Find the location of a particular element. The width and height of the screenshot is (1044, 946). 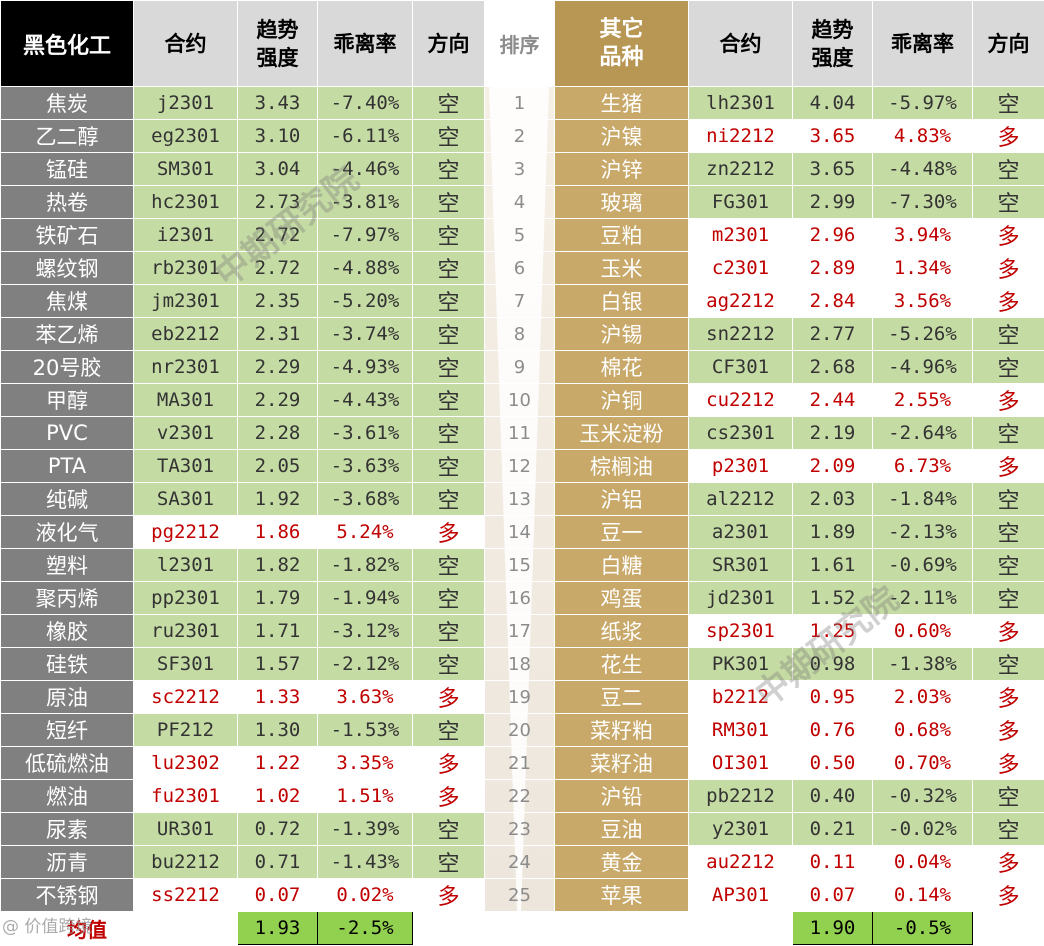

direction-header: 方向 is located at coordinates (448, 43).